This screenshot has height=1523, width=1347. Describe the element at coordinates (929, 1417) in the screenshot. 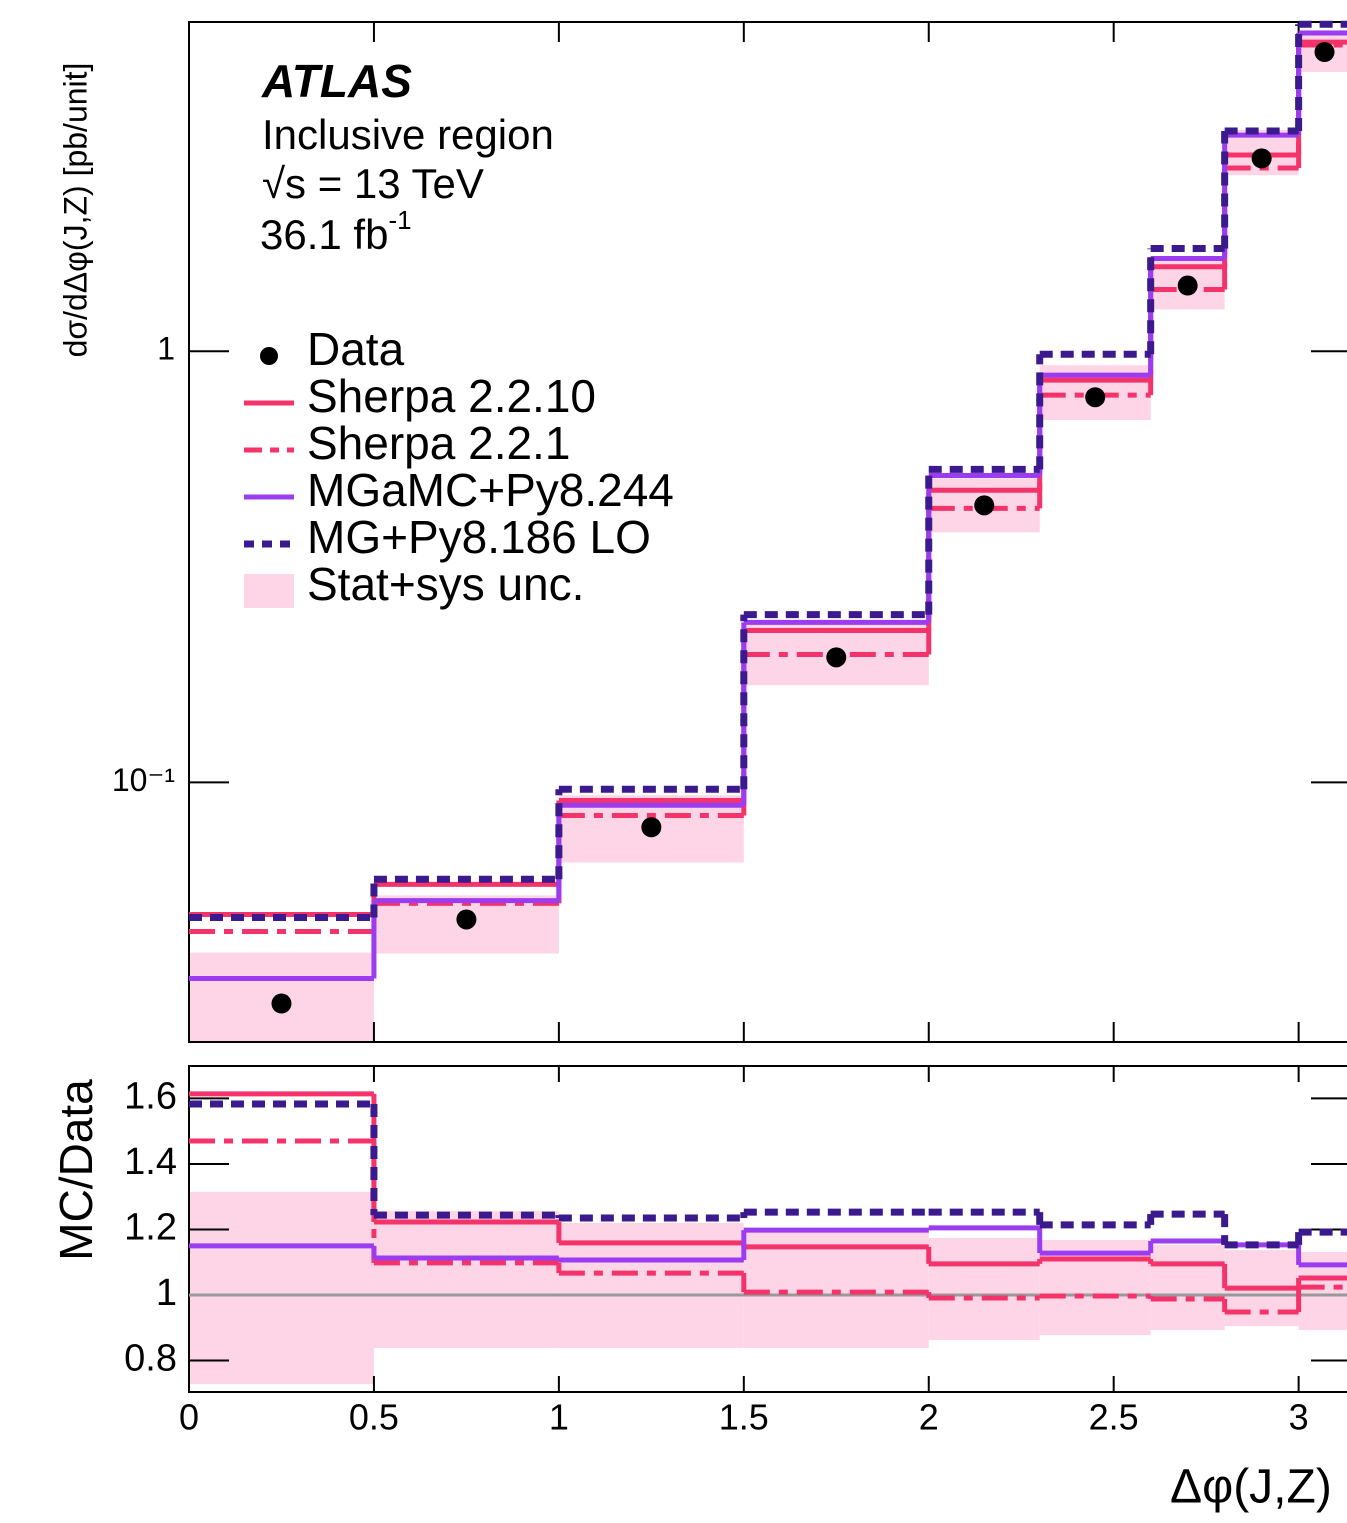

I see `x-tick-label: 2` at that location.